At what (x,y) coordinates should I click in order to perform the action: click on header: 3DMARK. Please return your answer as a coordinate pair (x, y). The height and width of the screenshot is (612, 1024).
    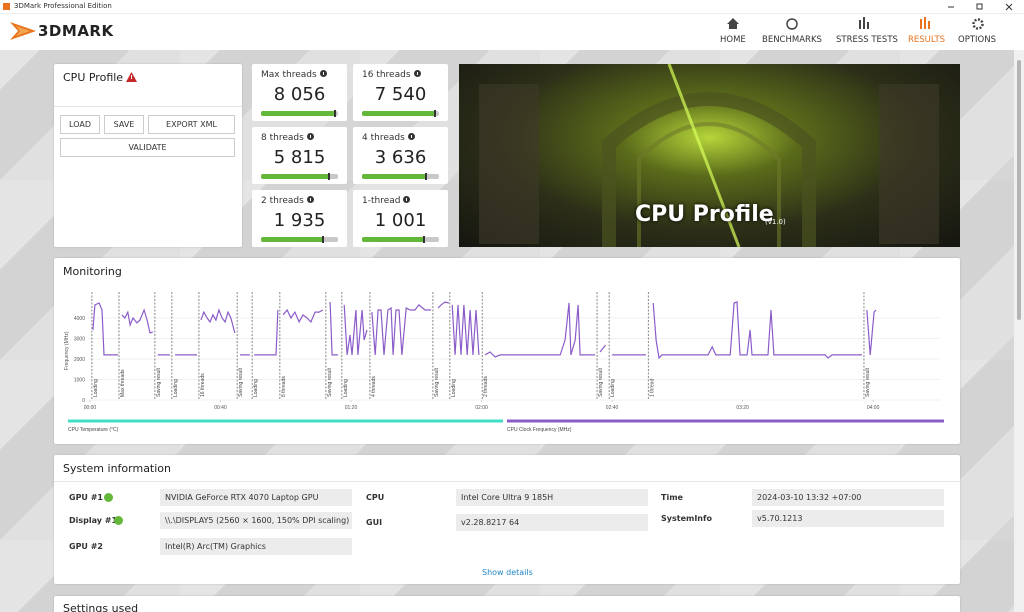
    Looking at the image, I should click on (512, 32).